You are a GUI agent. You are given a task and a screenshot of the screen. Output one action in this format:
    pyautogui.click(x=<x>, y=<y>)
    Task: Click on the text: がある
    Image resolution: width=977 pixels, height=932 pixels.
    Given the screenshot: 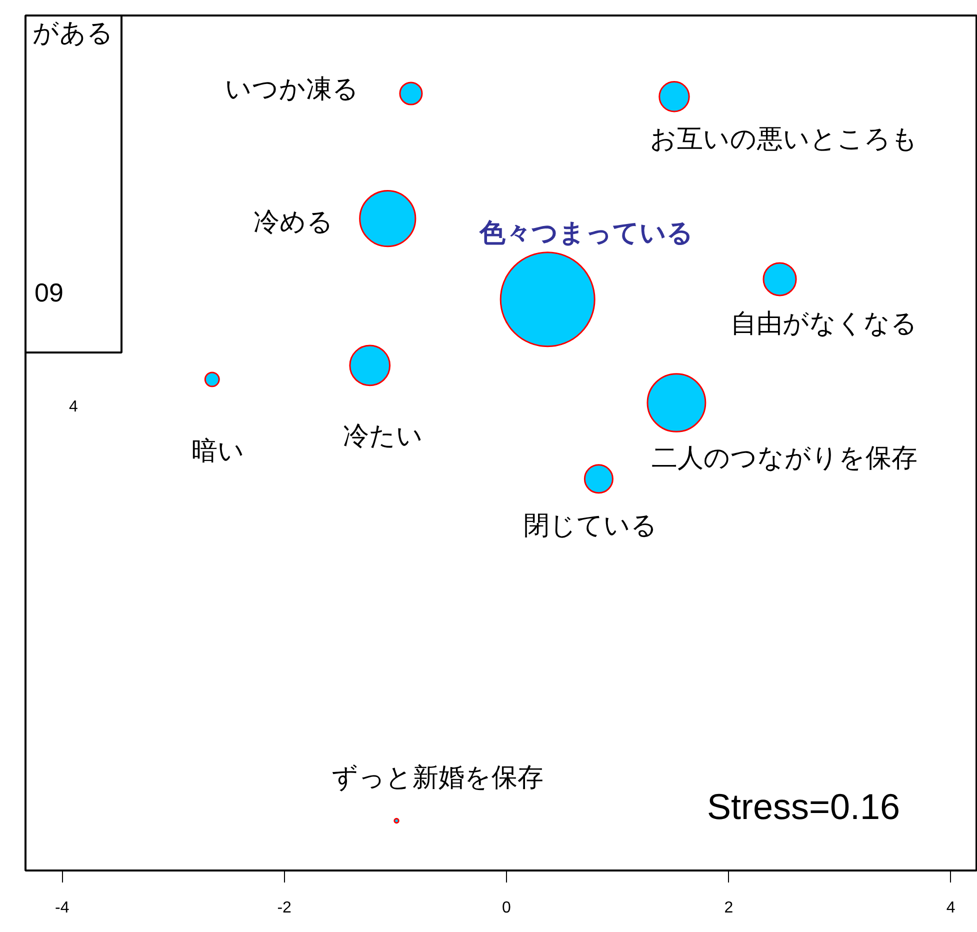 What is the action you would take?
    pyautogui.click(x=73, y=33)
    